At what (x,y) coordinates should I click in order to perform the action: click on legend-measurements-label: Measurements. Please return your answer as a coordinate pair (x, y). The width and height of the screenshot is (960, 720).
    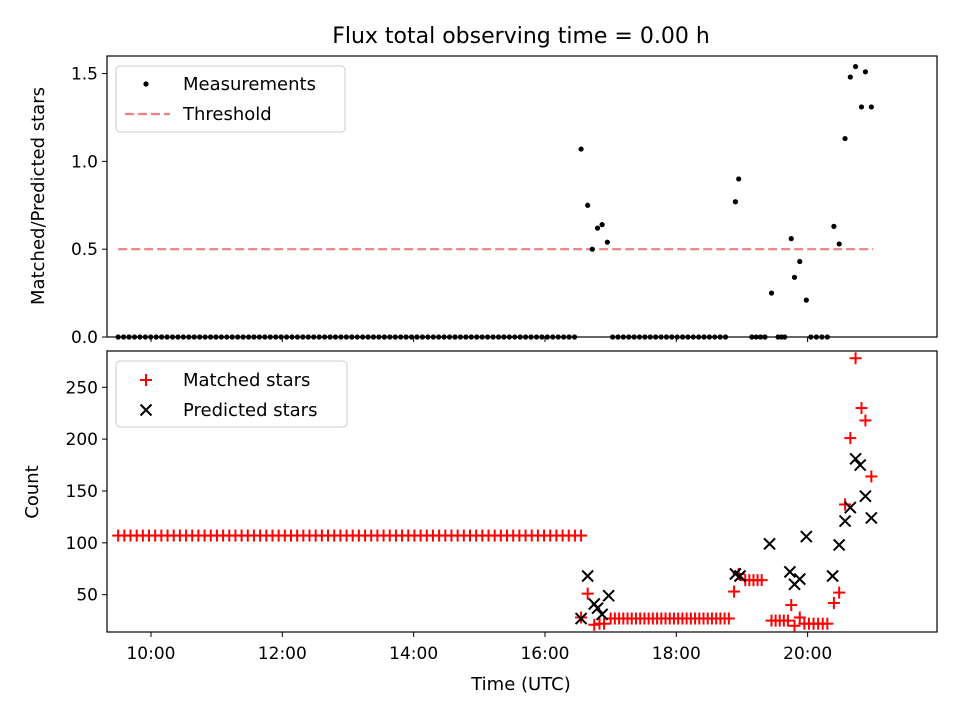
    Looking at the image, I should click on (249, 84).